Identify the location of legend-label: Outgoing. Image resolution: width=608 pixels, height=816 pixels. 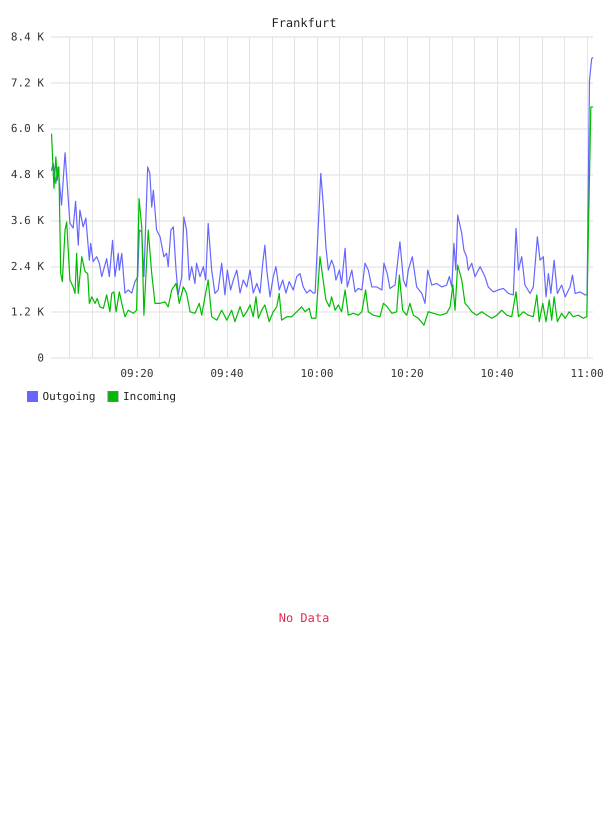
(69, 396).